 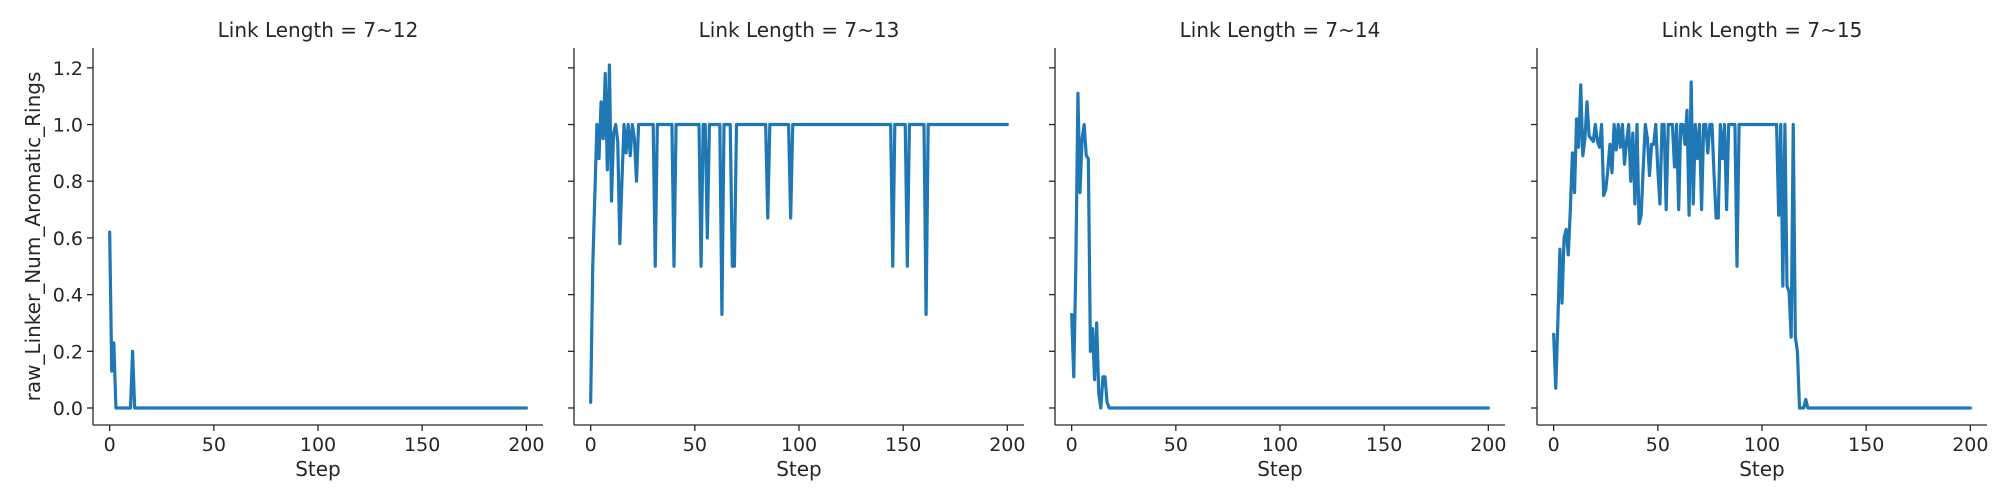 What do you see at coordinates (1488, 445) in the screenshot?
I see `x-tick-label-3-4: 200` at bounding box center [1488, 445].